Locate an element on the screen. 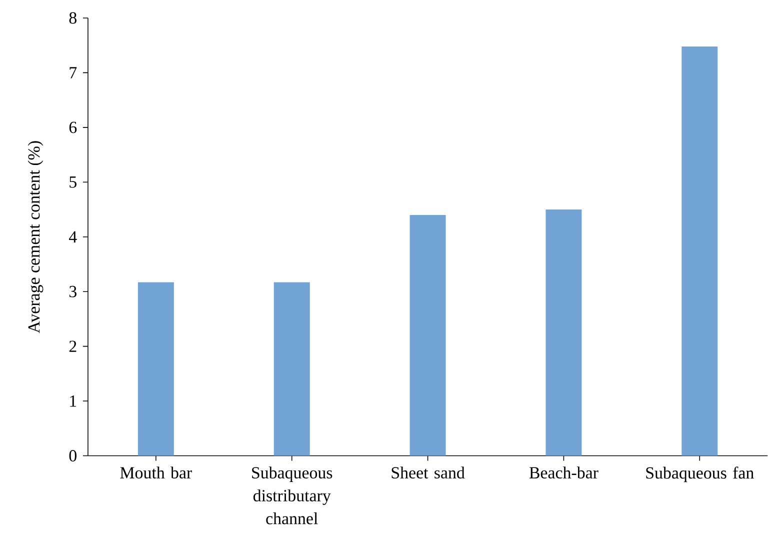 This screenshot has width=768, height=545. y-tick-label: 6 is located at coordinates (73, 128).